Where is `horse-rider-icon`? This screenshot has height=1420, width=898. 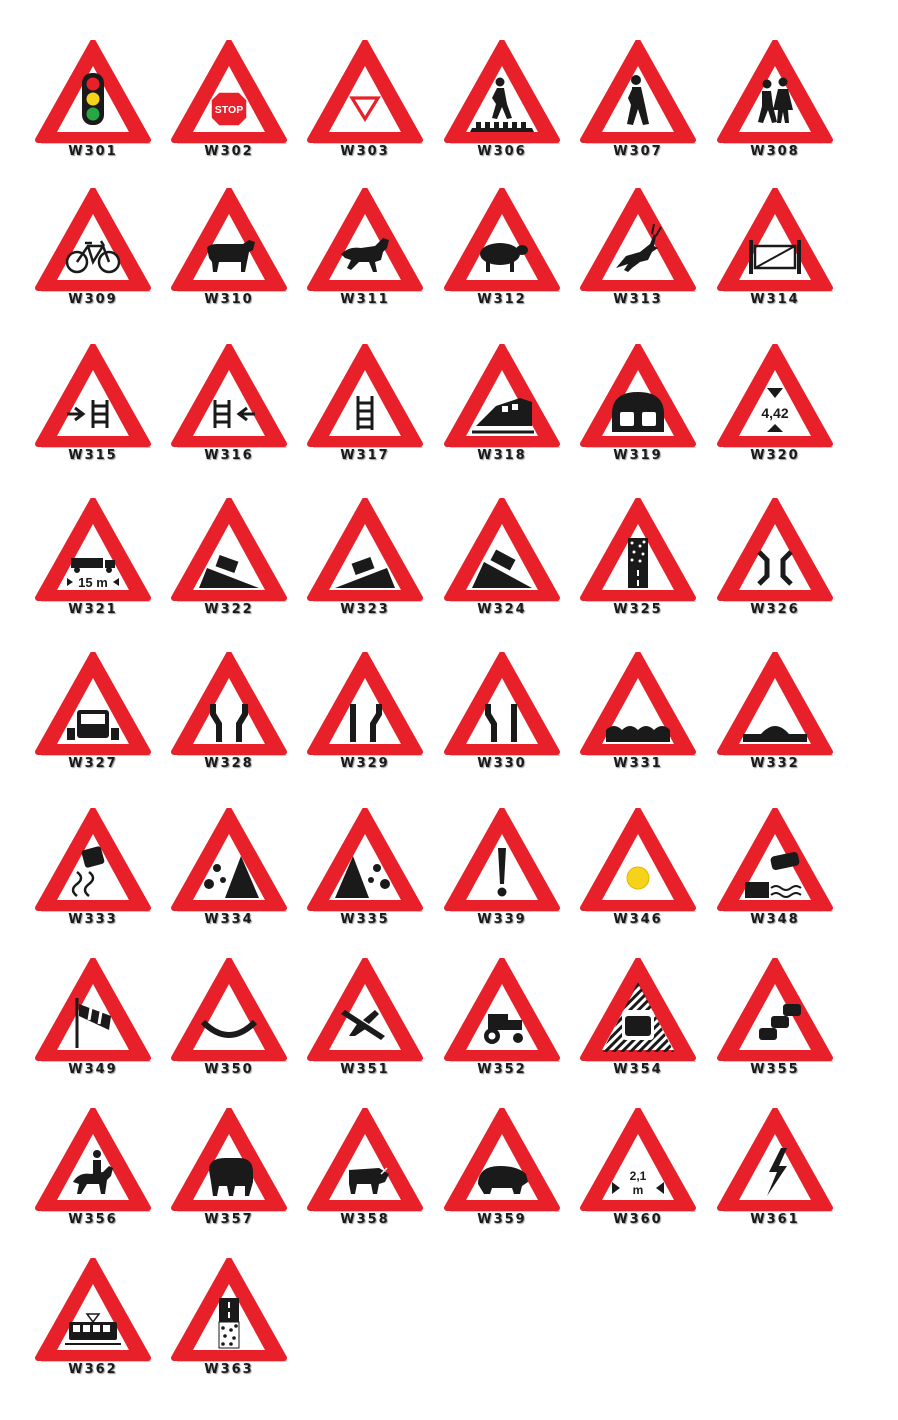
horse-rider-icon is located at coordinates (93, 1172).